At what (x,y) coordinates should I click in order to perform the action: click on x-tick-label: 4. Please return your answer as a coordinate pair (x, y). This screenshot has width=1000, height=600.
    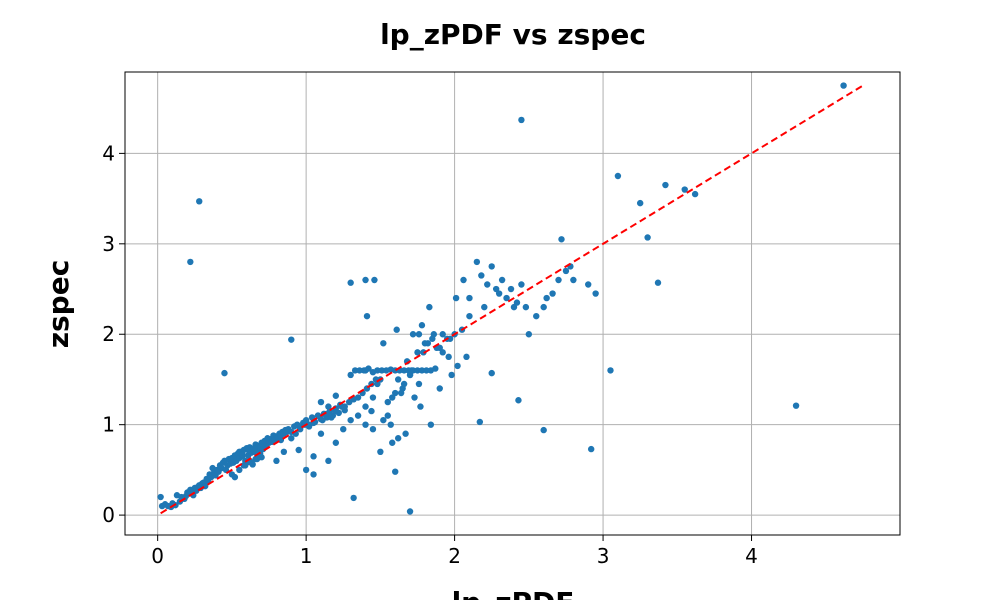
    Looking at the image, I should click on (751, 556).